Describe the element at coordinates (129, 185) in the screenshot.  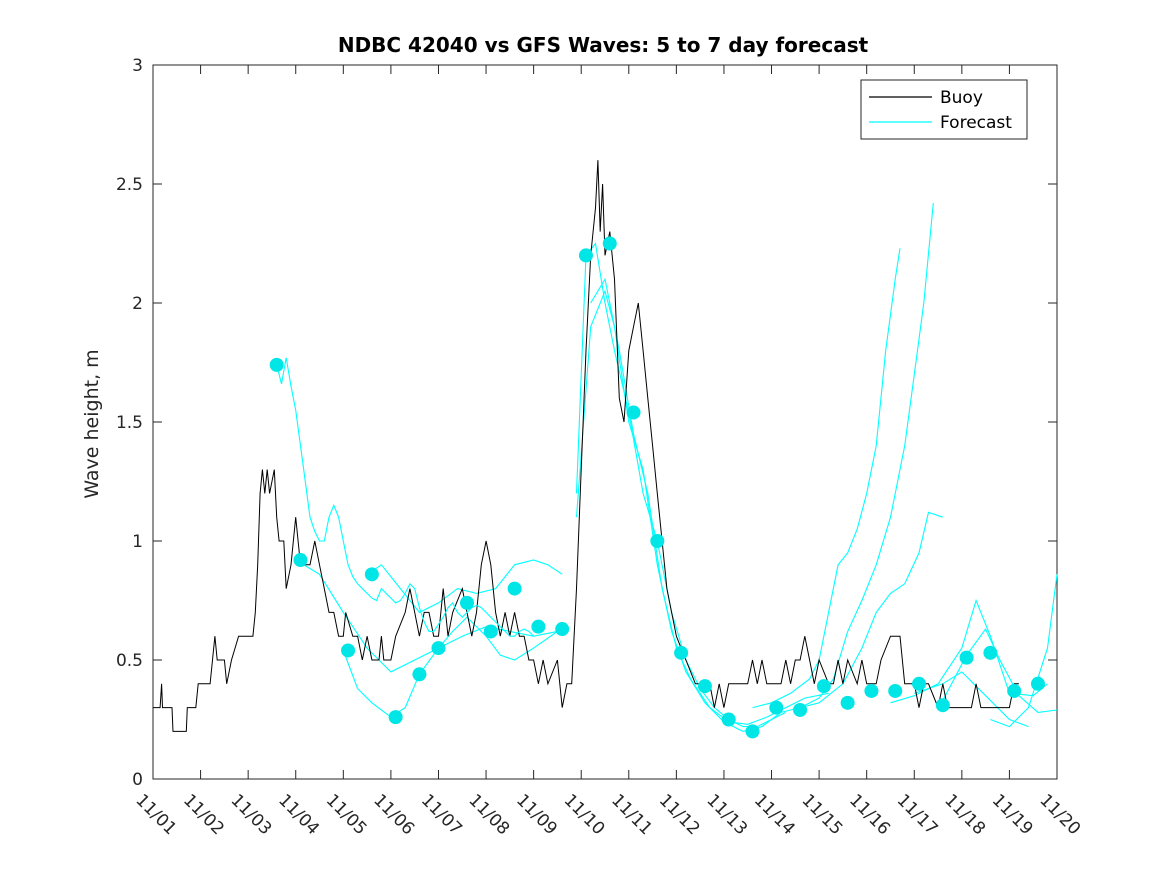
I see `y-tick-label: 2.5` at that location.